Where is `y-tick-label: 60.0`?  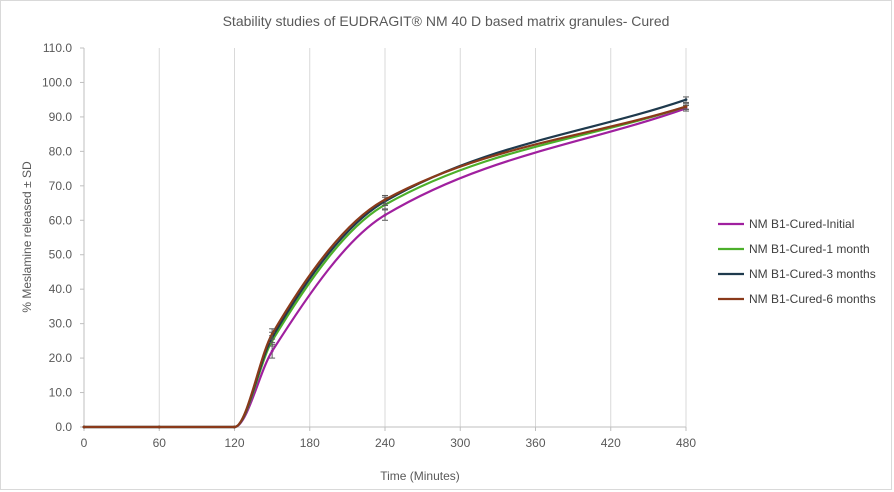
y-tick-label: 60.0 is located at coordinates (61, 220).